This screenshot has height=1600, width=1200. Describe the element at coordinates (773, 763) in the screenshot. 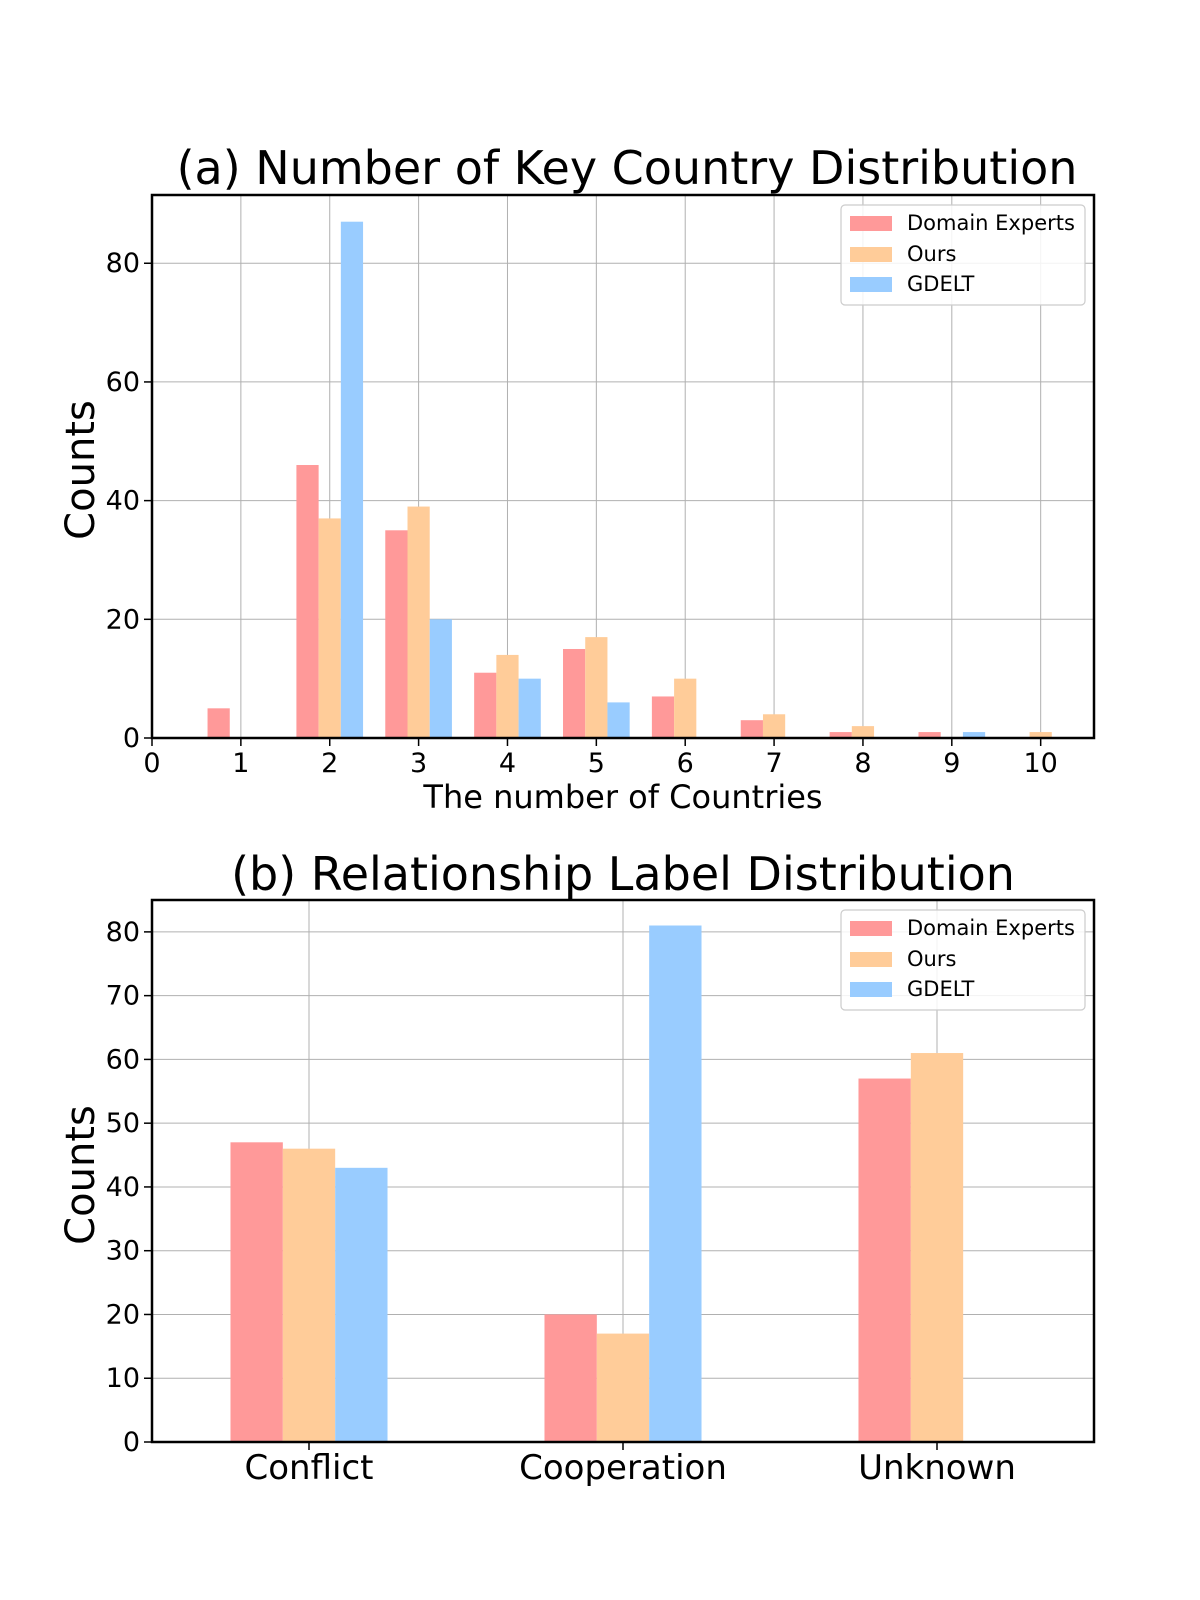

I see `chart-a-x-tick-label: 7` at that location.